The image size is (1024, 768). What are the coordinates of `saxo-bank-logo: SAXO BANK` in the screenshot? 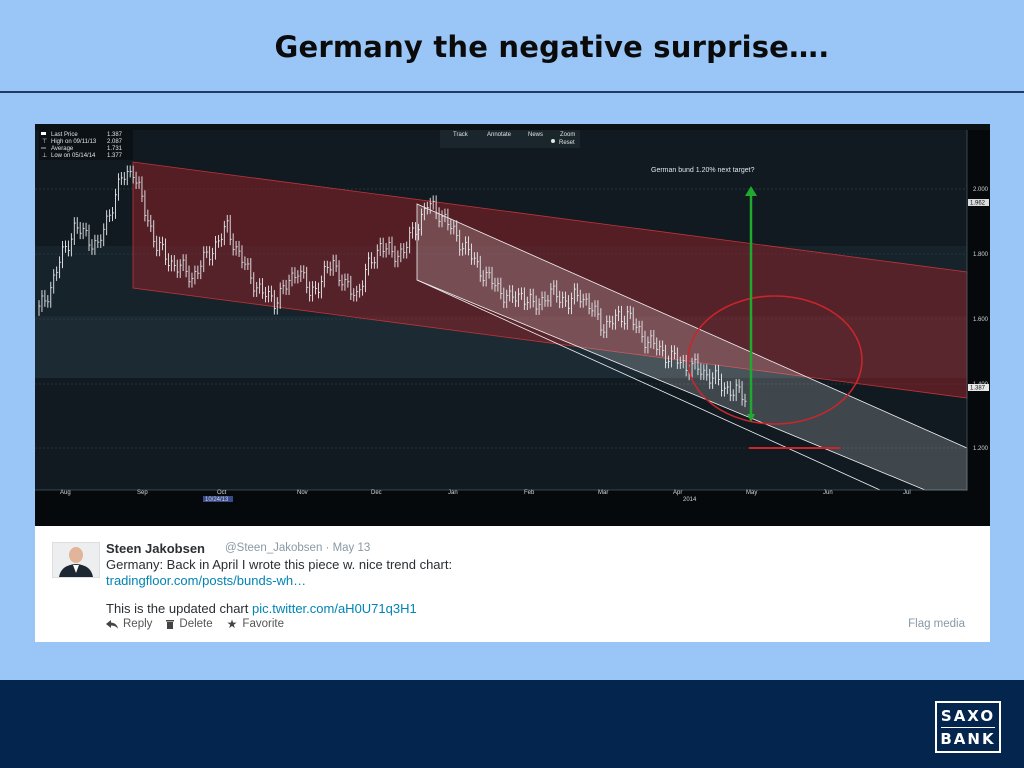 It's located at (968, 727).